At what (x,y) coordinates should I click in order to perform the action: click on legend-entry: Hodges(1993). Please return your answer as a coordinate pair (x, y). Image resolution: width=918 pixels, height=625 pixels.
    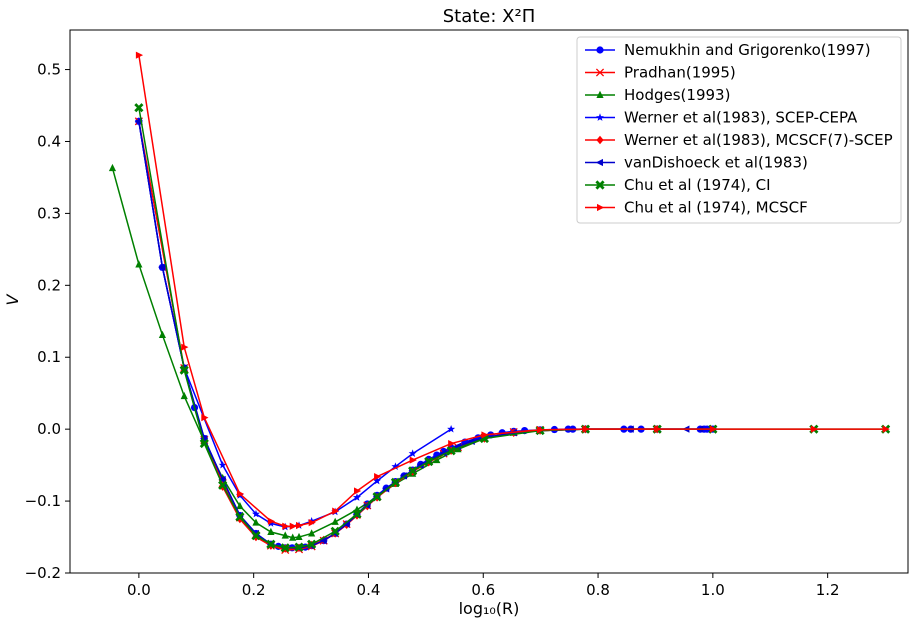
    Looking at the image, I should click on (657, 95).